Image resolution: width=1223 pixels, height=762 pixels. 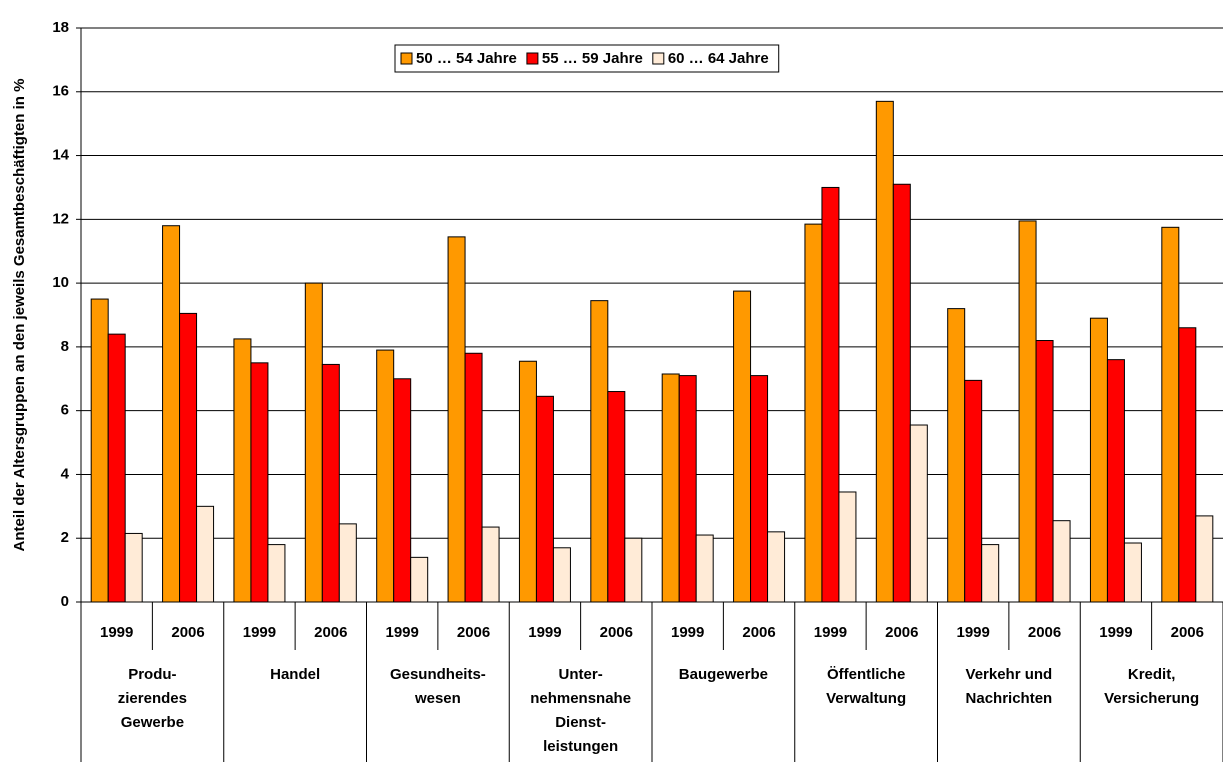 What do you see at coordinates (437, 698) in the screenshot?
I see `group-label: wesen` at bounding box center [437, 698].